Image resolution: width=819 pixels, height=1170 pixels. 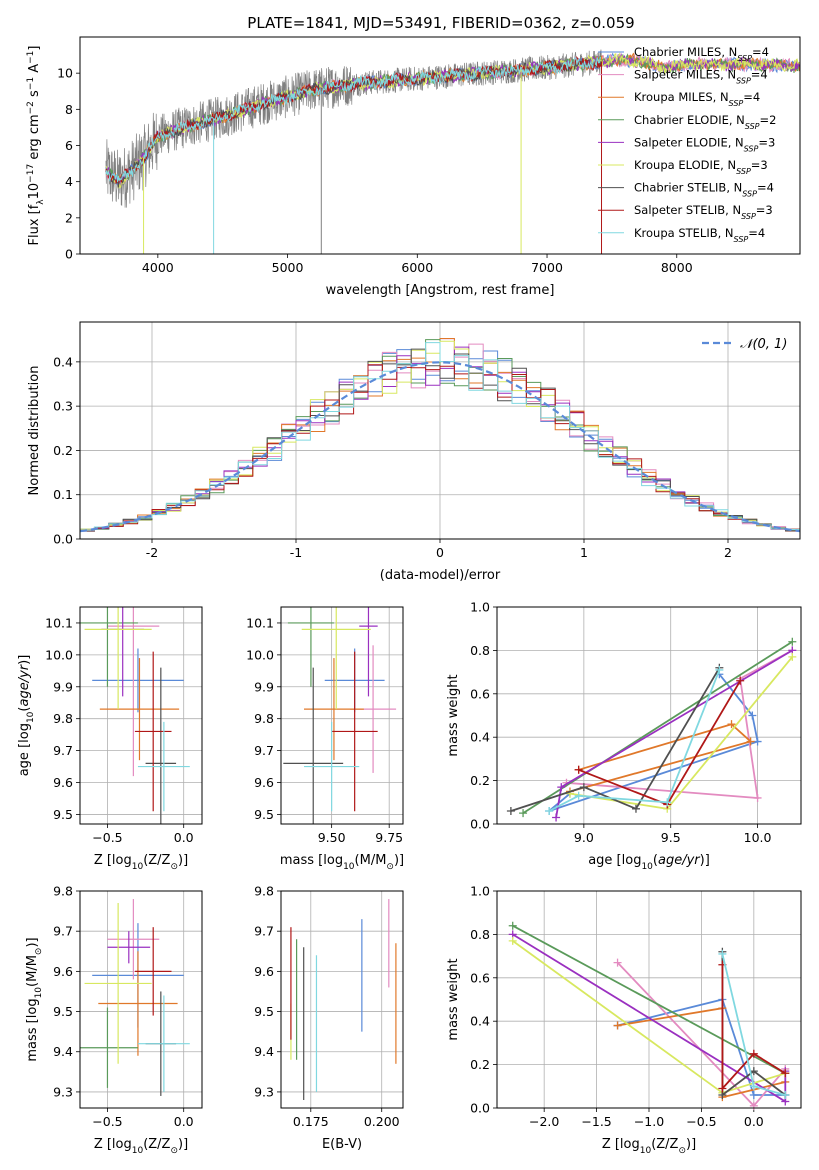 I want to click on legend-name: Chabrier ELODIE, N, so click(x=689, y=120).